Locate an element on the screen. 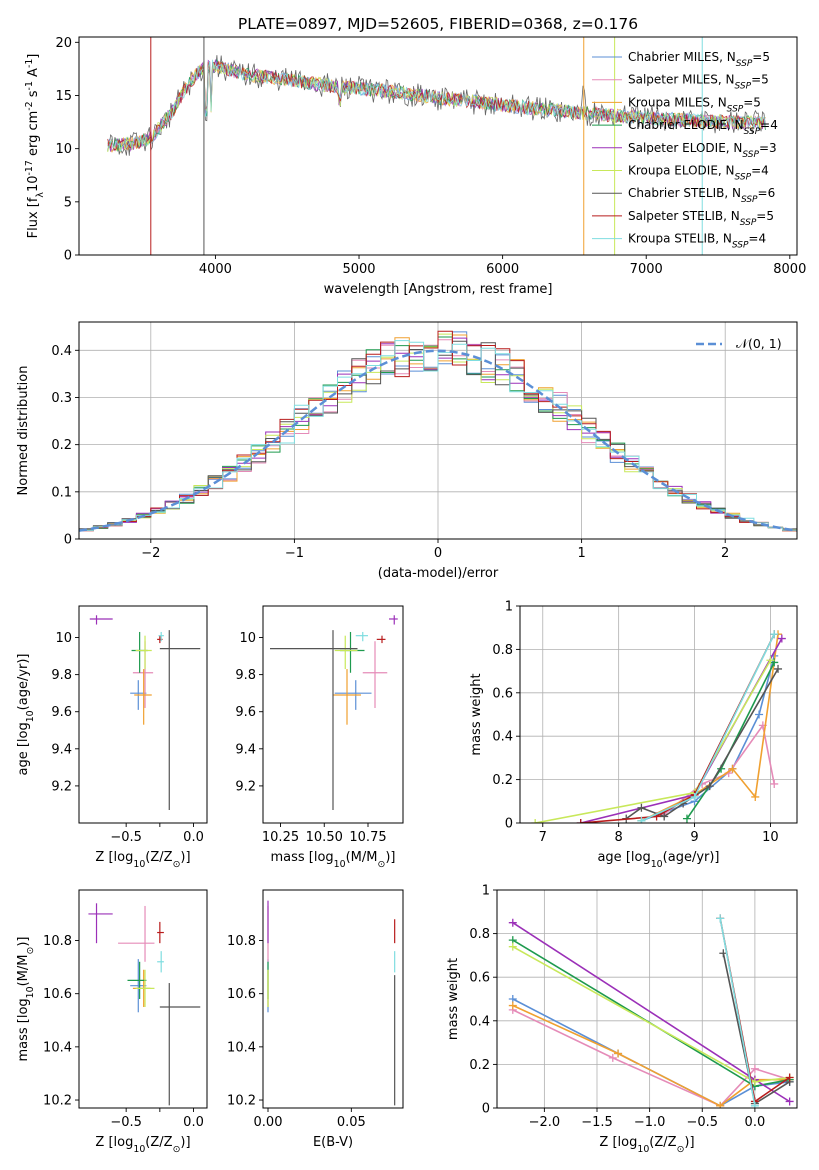 Image resolution: width=819 pixels, height=1170 pixels. x-axis-label: E(B-V) is located at coordinates (333, 1142).